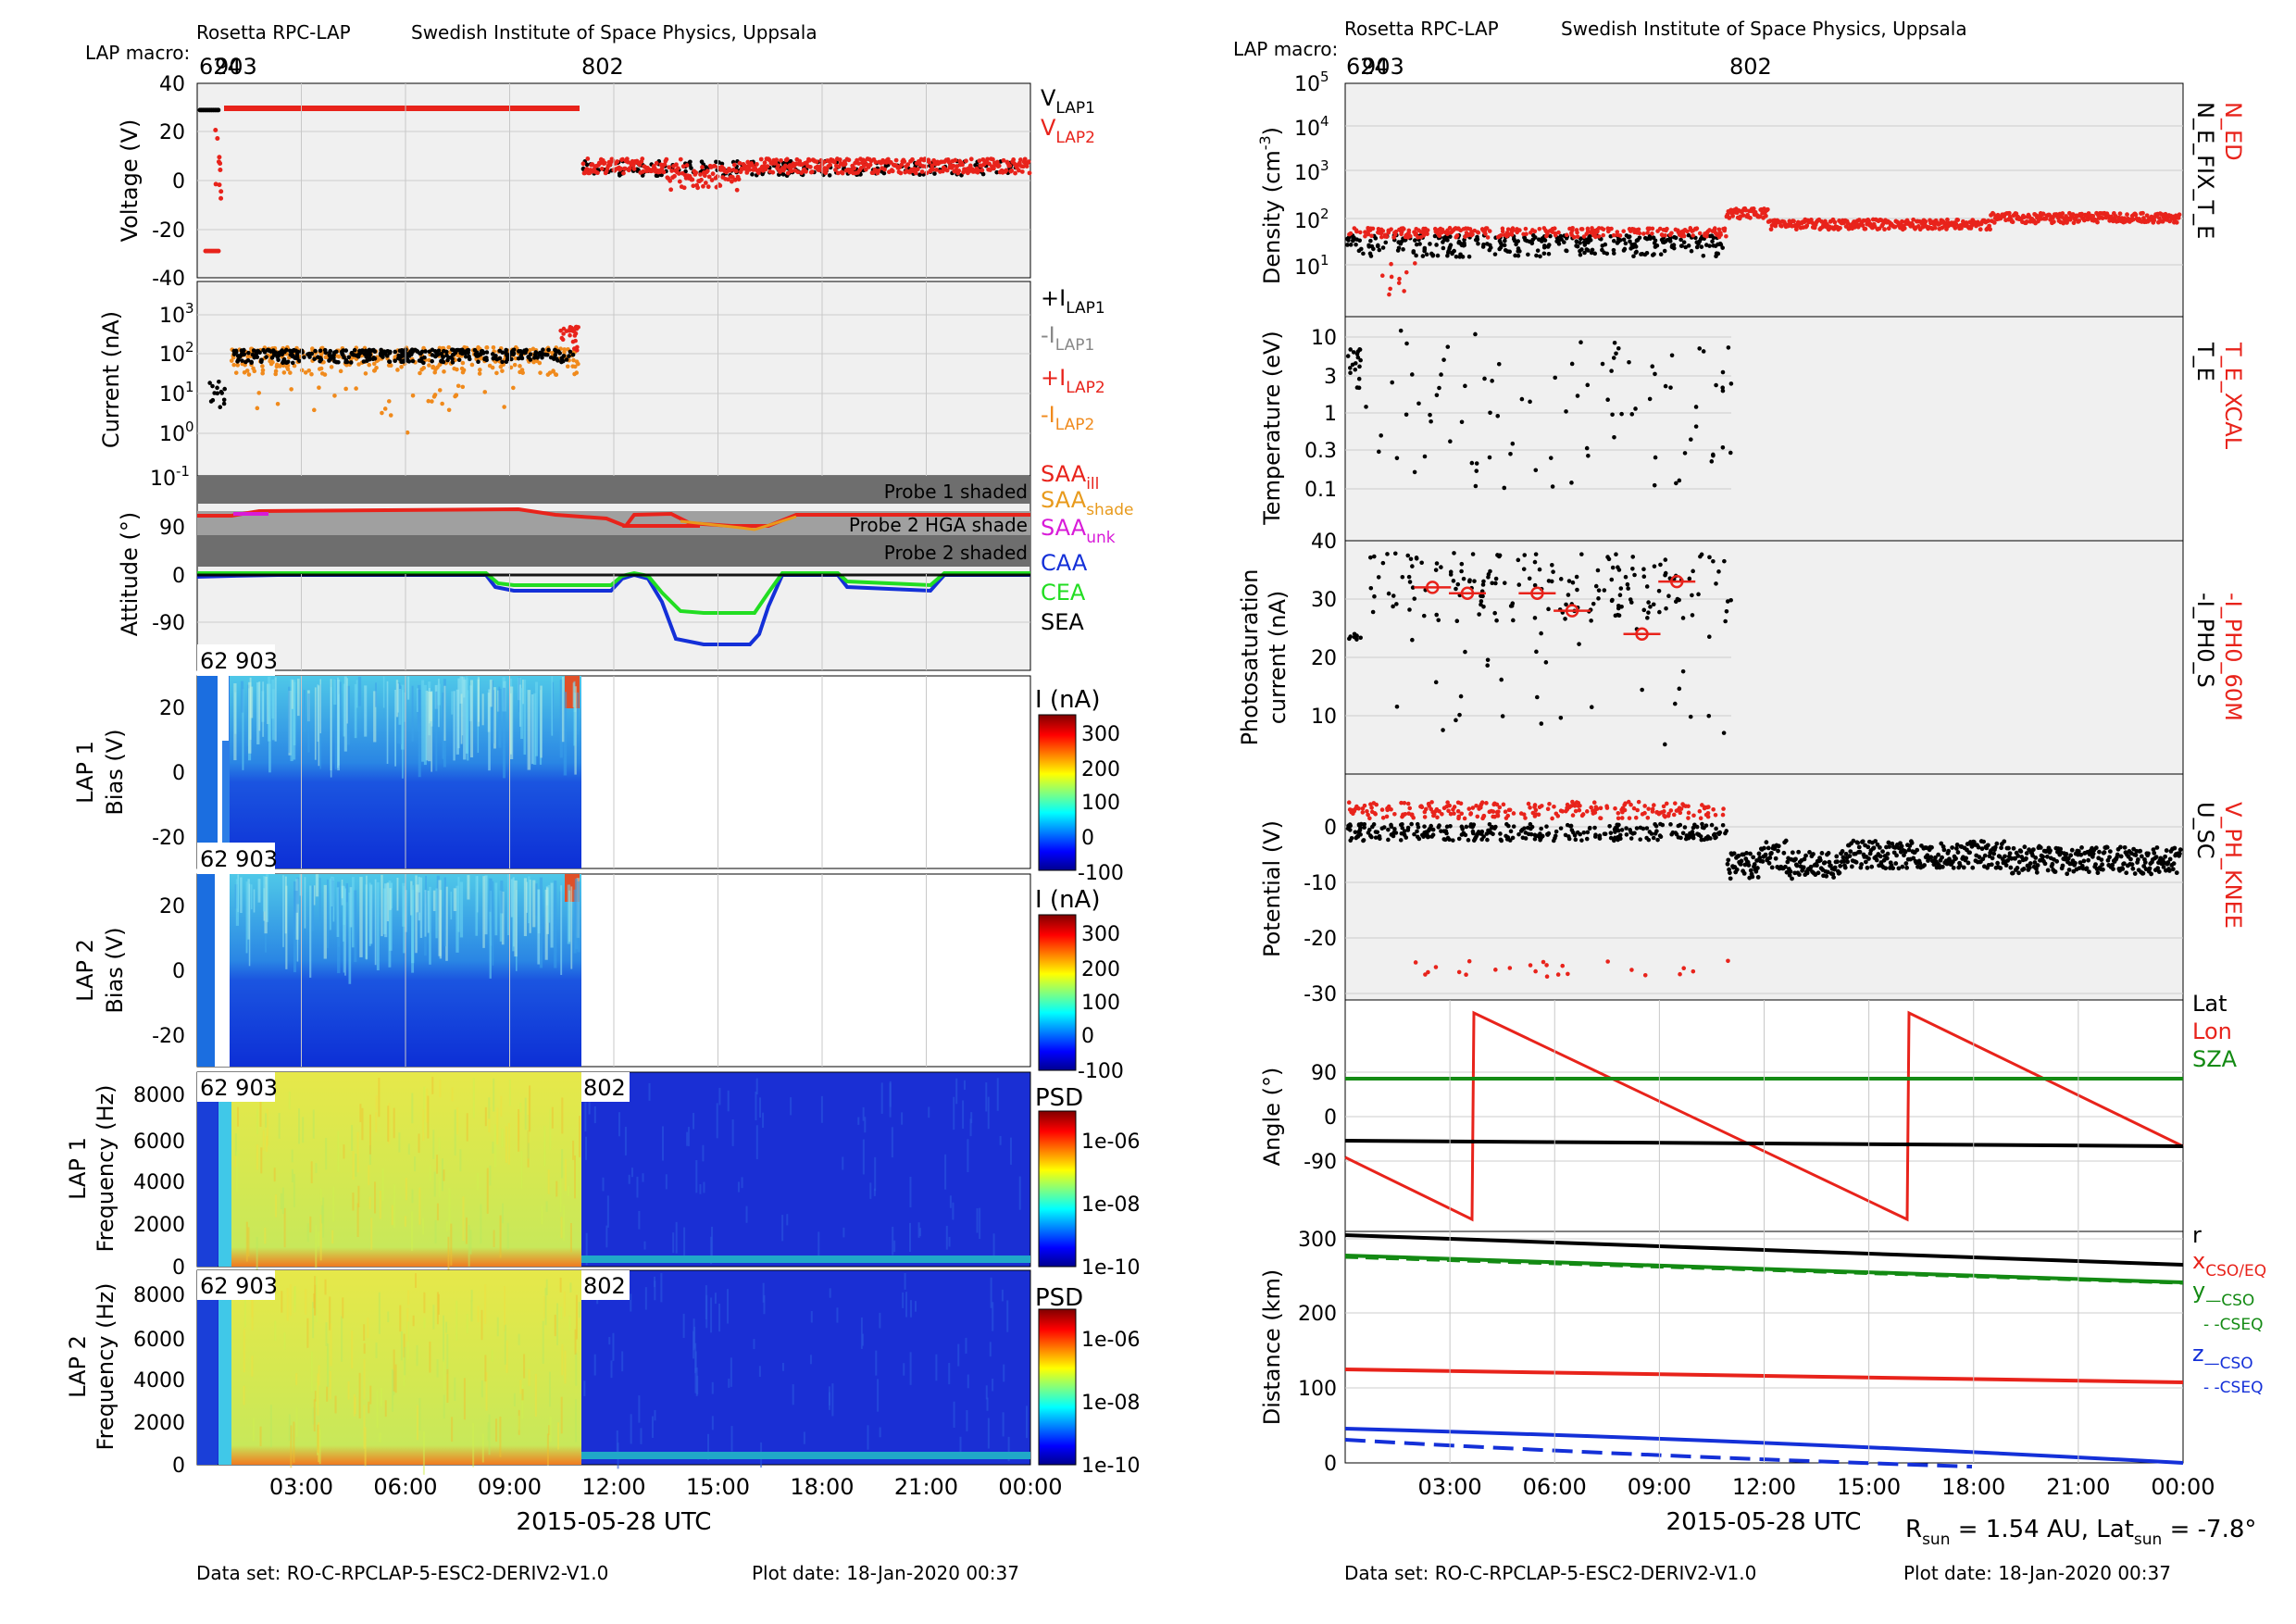 Image resolution: width=2296 pixels, height=1624 pixels. Describe the element at coordinates (718, 1487) in the screenshot. I see `left-time-tick: 15:00` at that location.